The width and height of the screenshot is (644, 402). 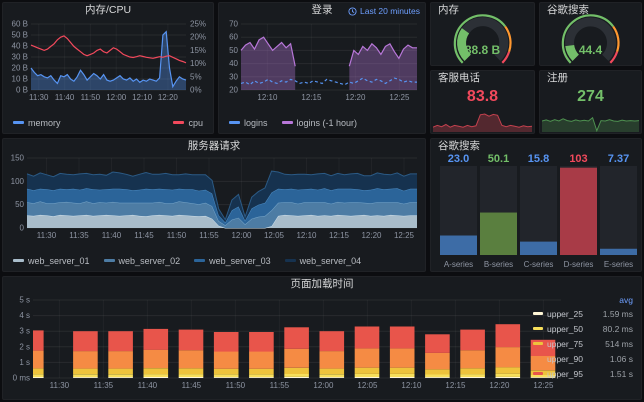 What do you see at coordinates (459, 146) in the screenshot?
I see `panel-title-google-search-bars: 谷歌搜索` at bounding box center [459, 146].